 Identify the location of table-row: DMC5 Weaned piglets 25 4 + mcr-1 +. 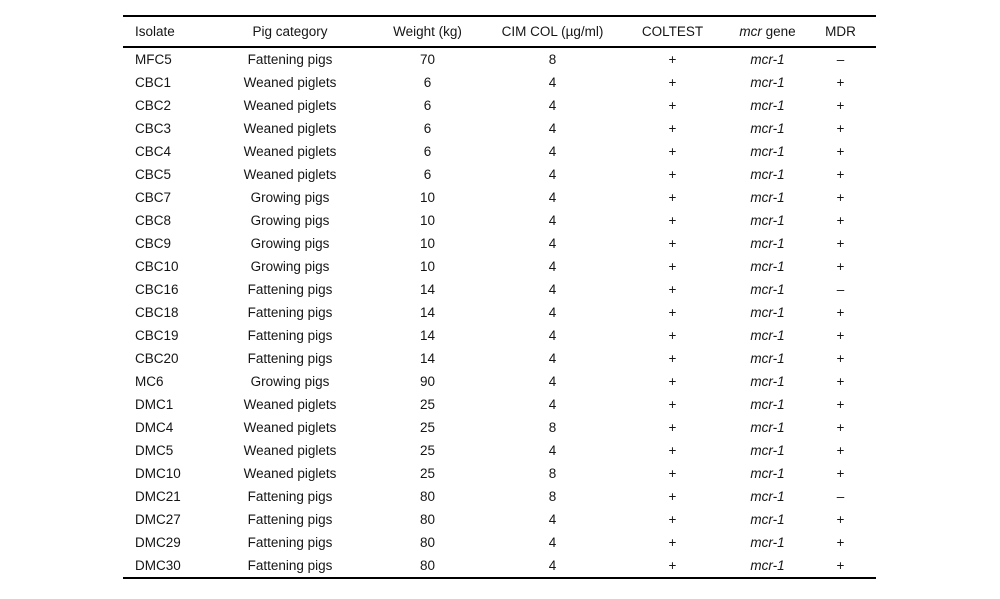
(499, 450).